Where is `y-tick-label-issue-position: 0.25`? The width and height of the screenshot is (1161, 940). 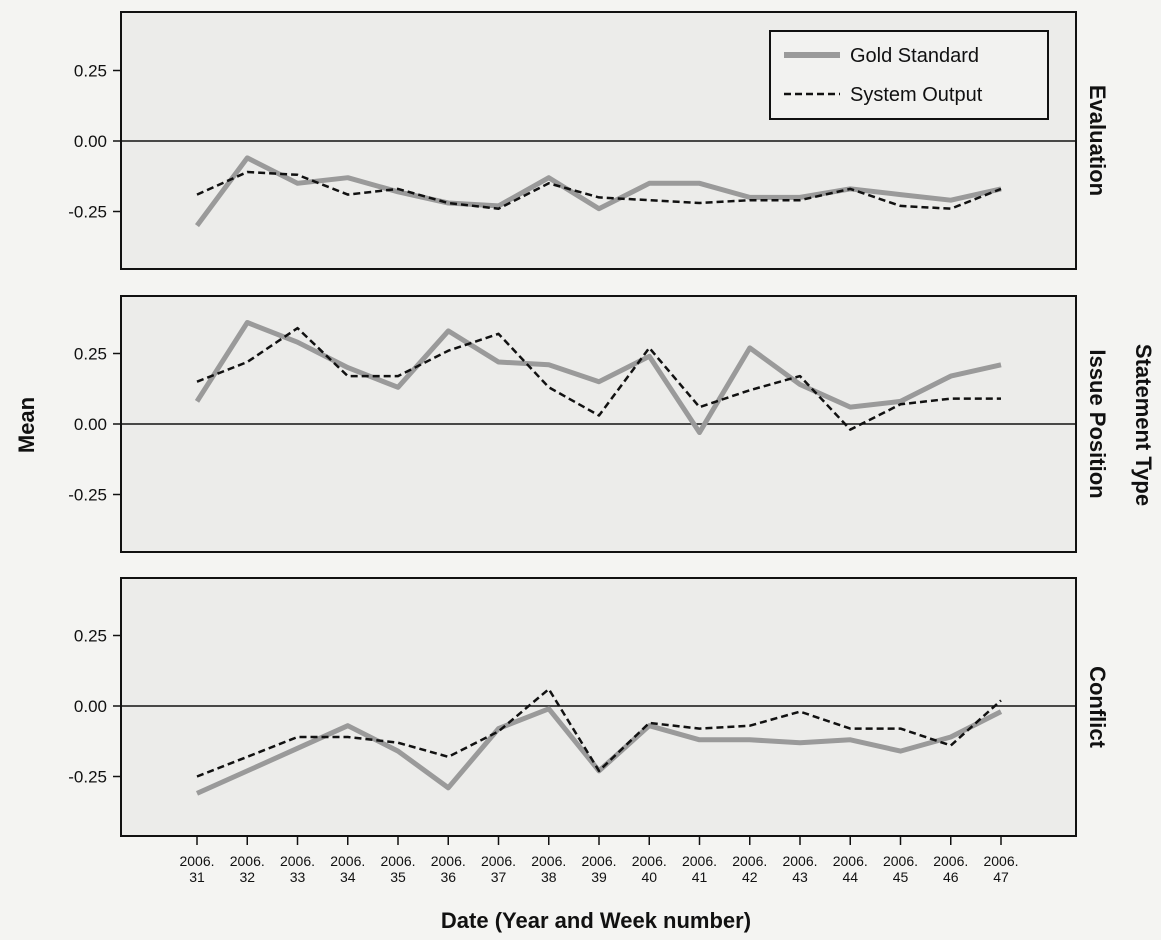 y-tick-label-issue-position: 0.25 is located at coordinates (90, 354).